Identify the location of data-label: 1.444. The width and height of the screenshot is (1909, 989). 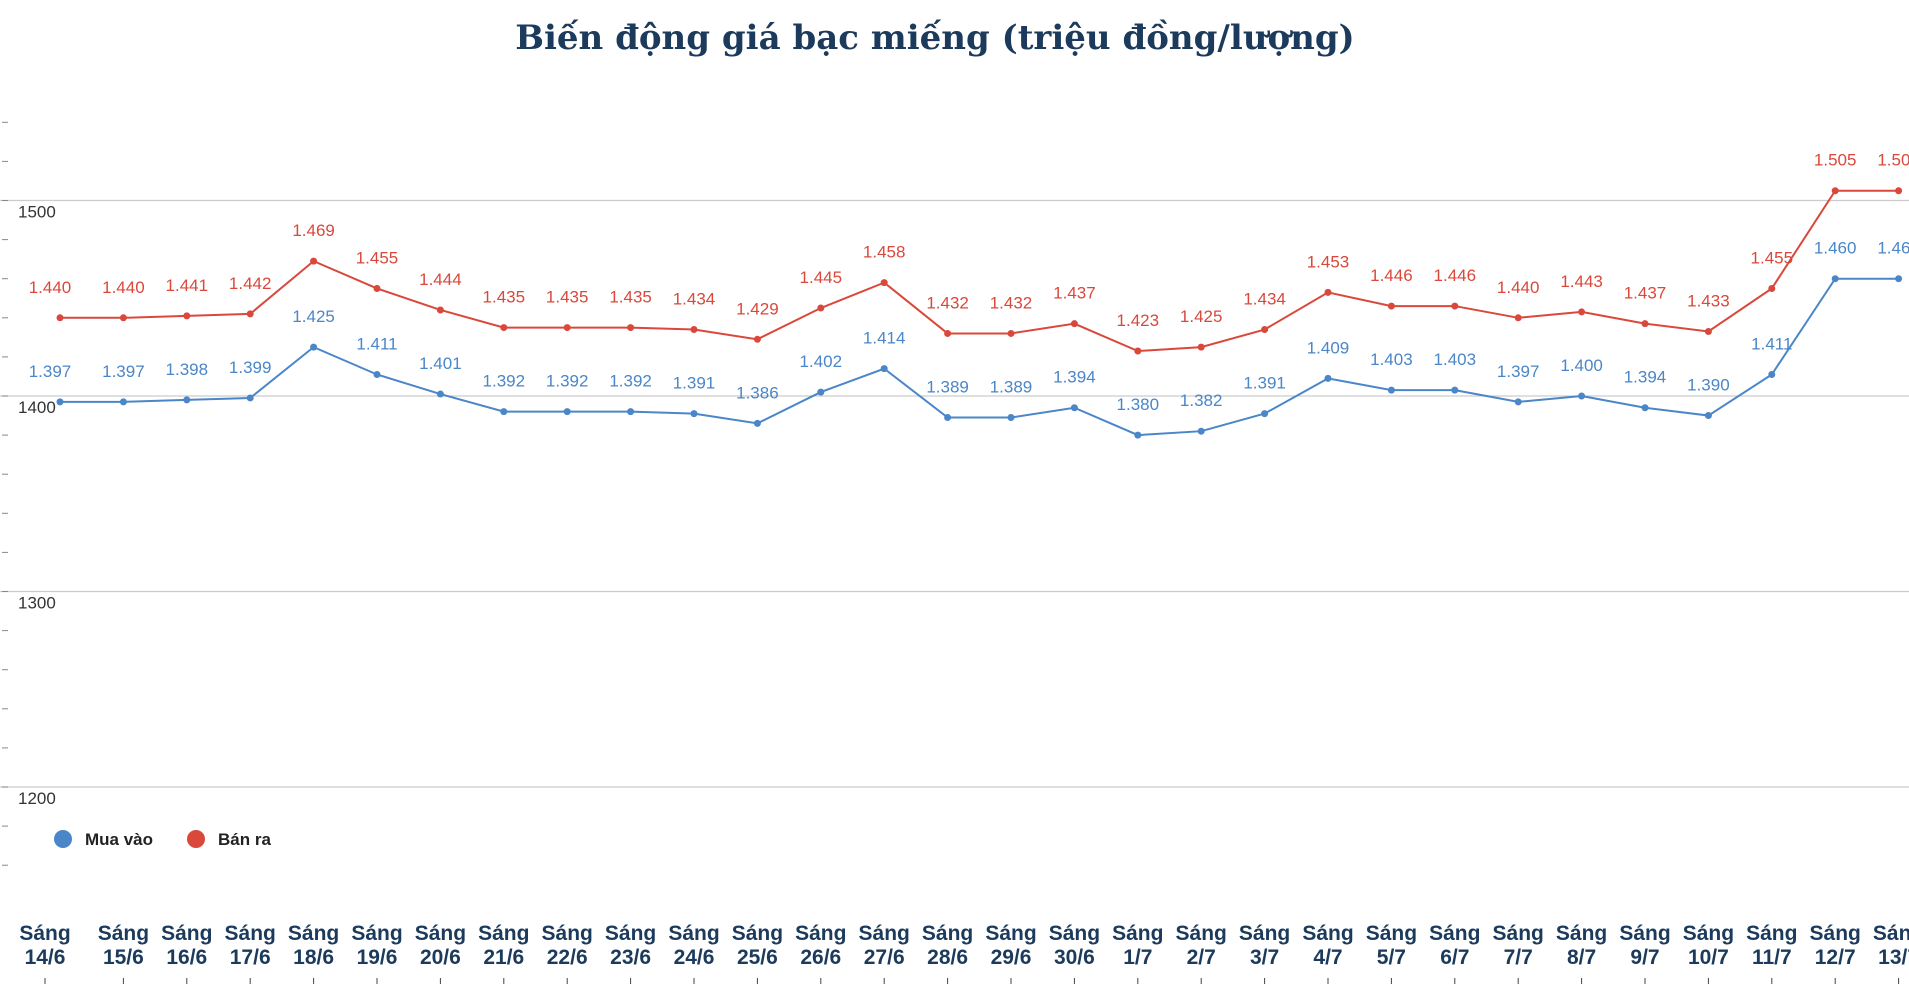
(440, 279).